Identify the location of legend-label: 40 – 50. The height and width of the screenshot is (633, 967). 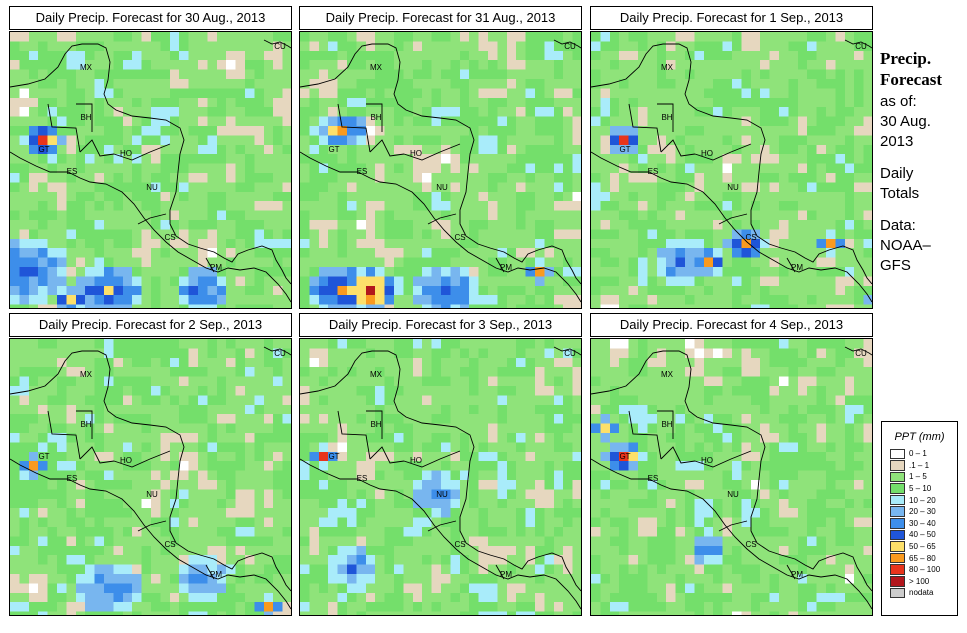
(922, 535).